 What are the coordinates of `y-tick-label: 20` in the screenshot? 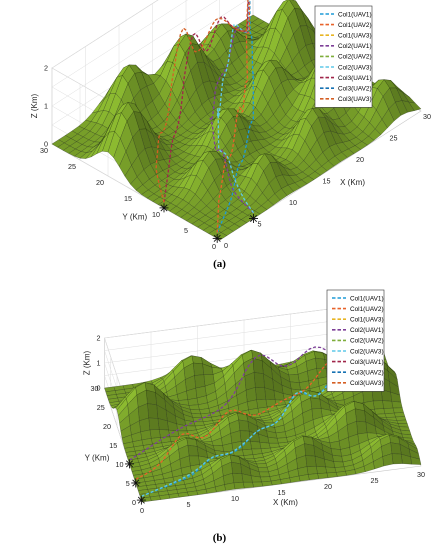 It's located at (100, 182).